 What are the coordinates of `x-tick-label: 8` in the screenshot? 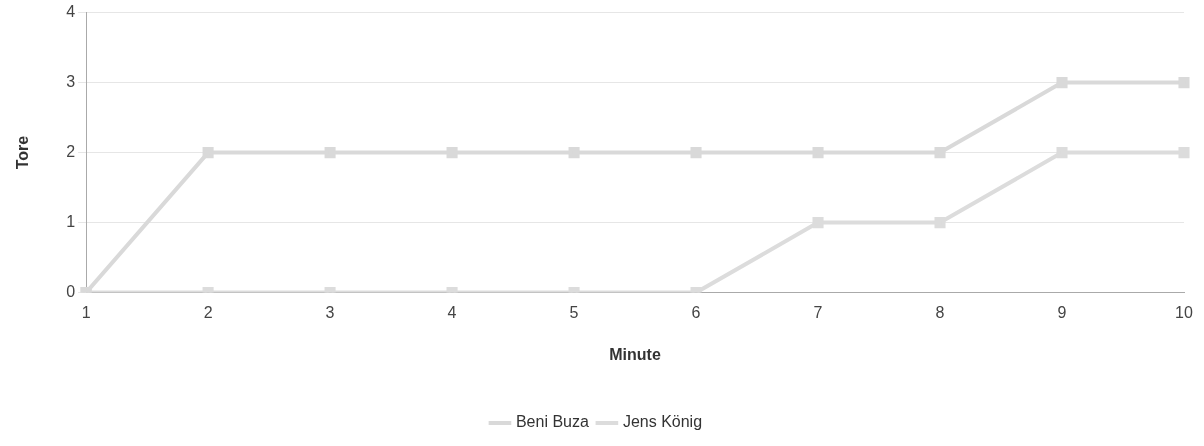 It's located at (940, 312).